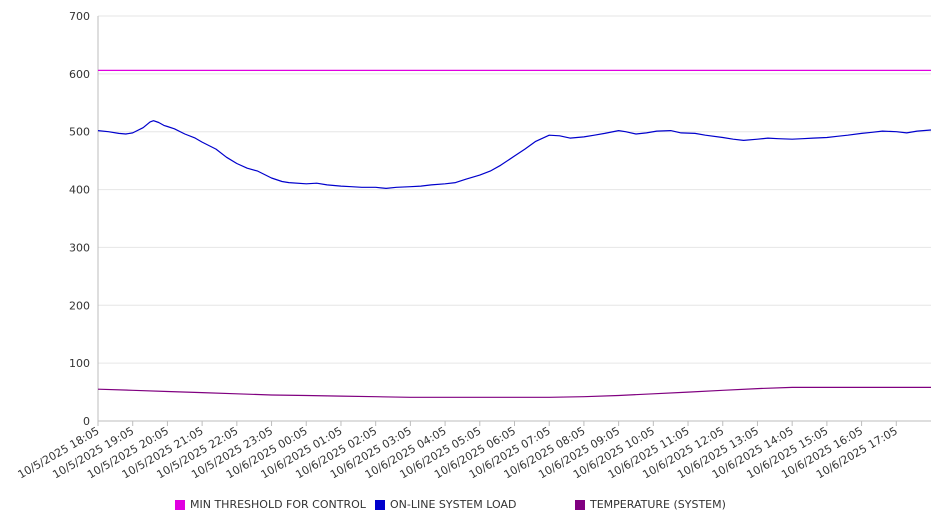  Describe the element at coordinates (180, 504) in the screenshot. I see `legend-swatch-min-threshold` at that location.